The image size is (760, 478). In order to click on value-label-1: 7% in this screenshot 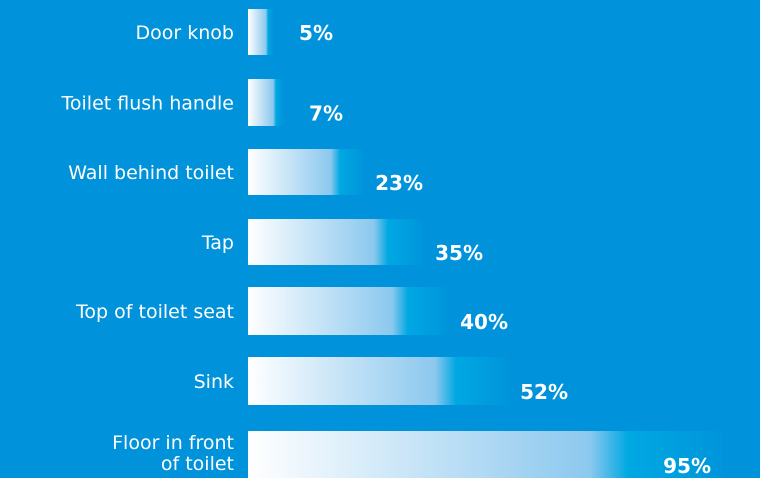, I will do `click(326, 114)`.